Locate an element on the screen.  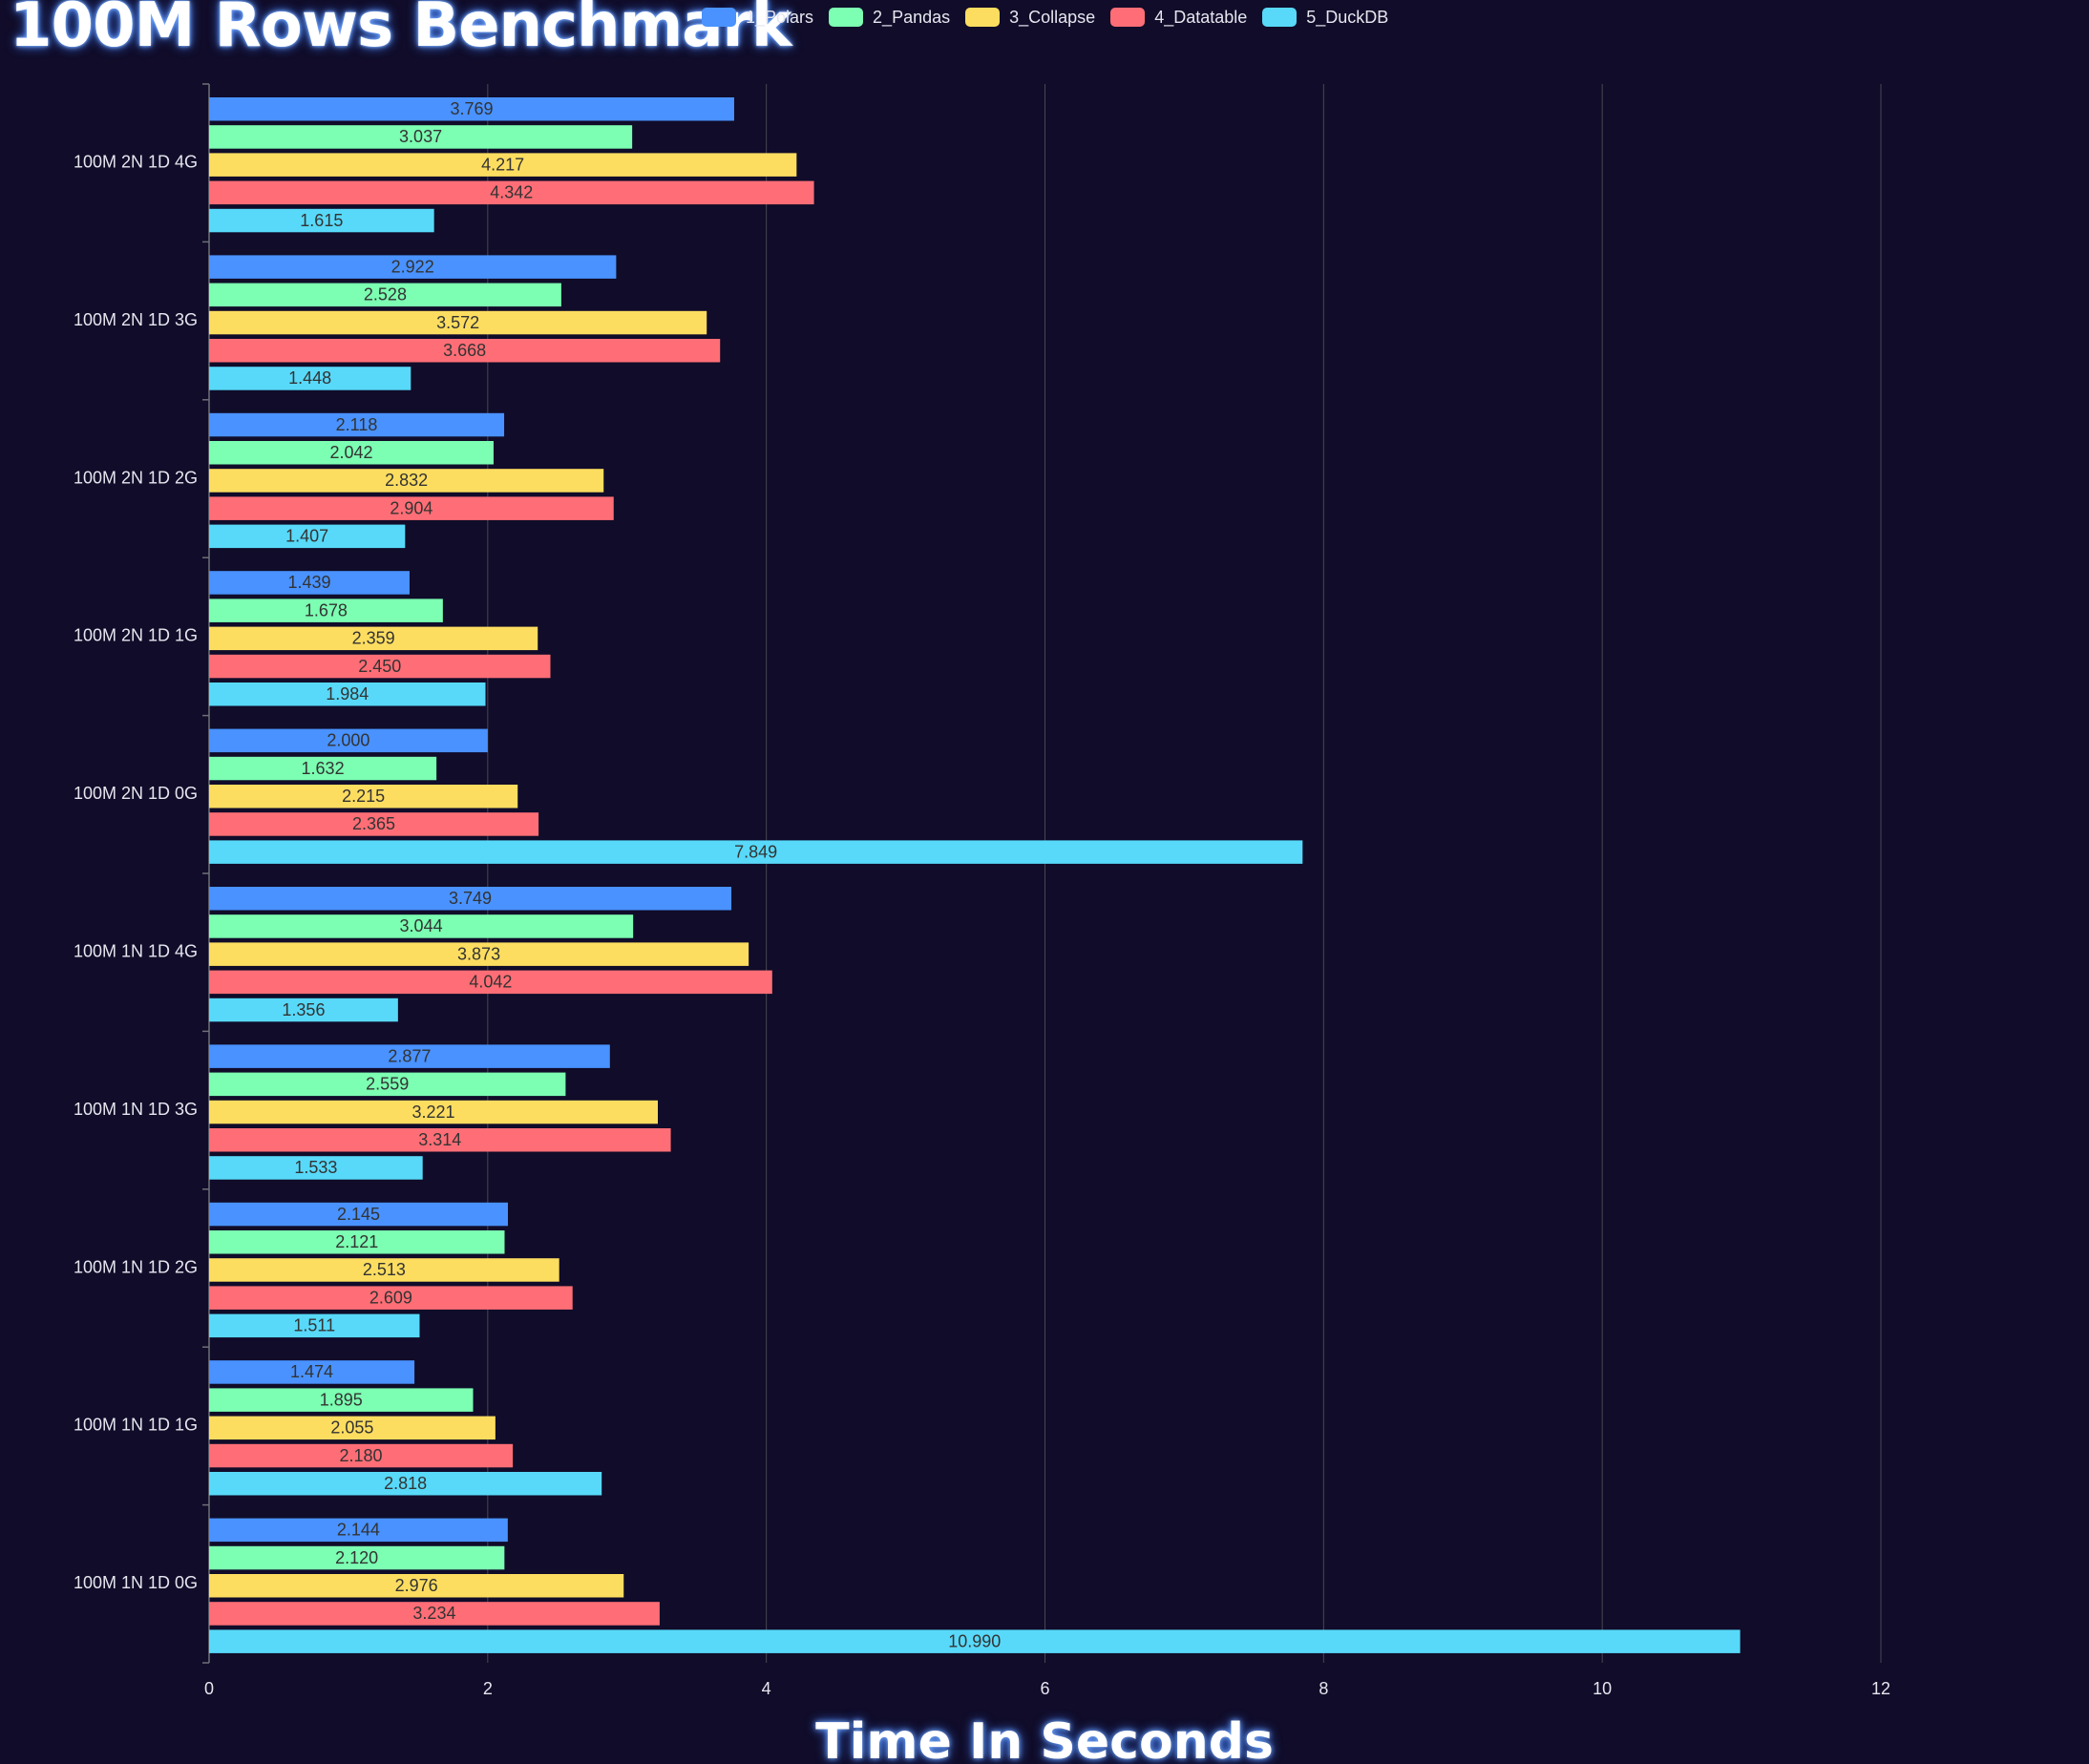
legend-item: 1_Polars is located at coordinates (757, 18).